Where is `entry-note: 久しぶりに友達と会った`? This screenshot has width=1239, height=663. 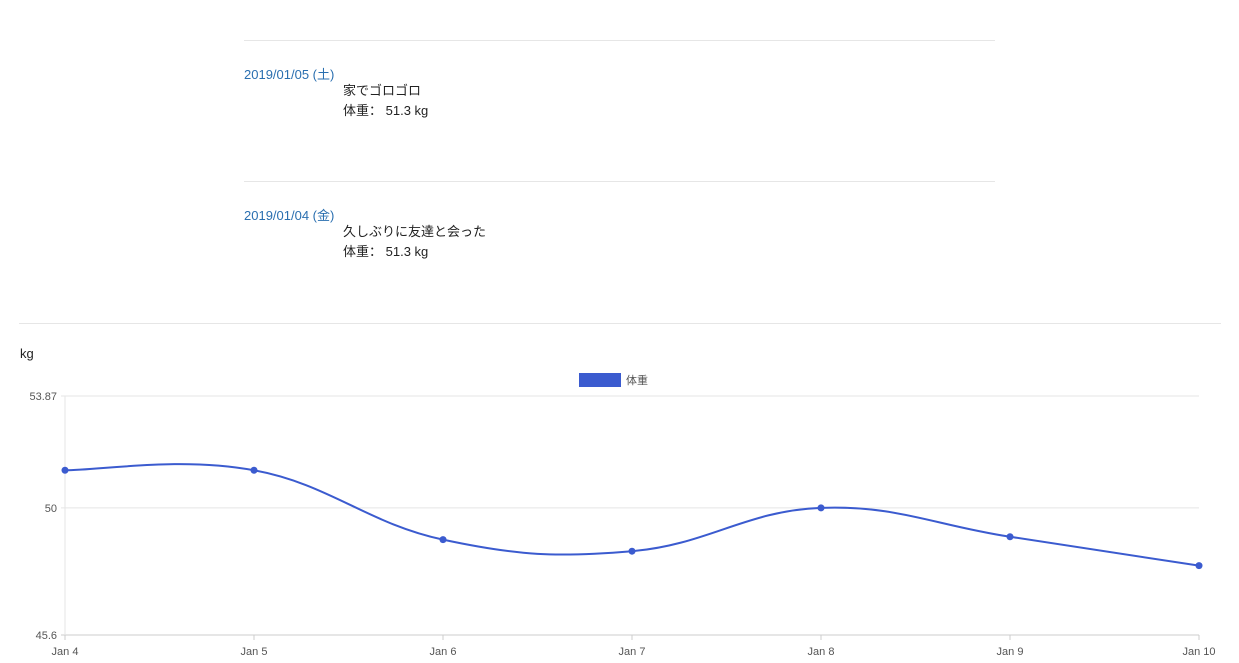
entry-note: 久しぶりに友達と会った is located at coordinates (415, 231).